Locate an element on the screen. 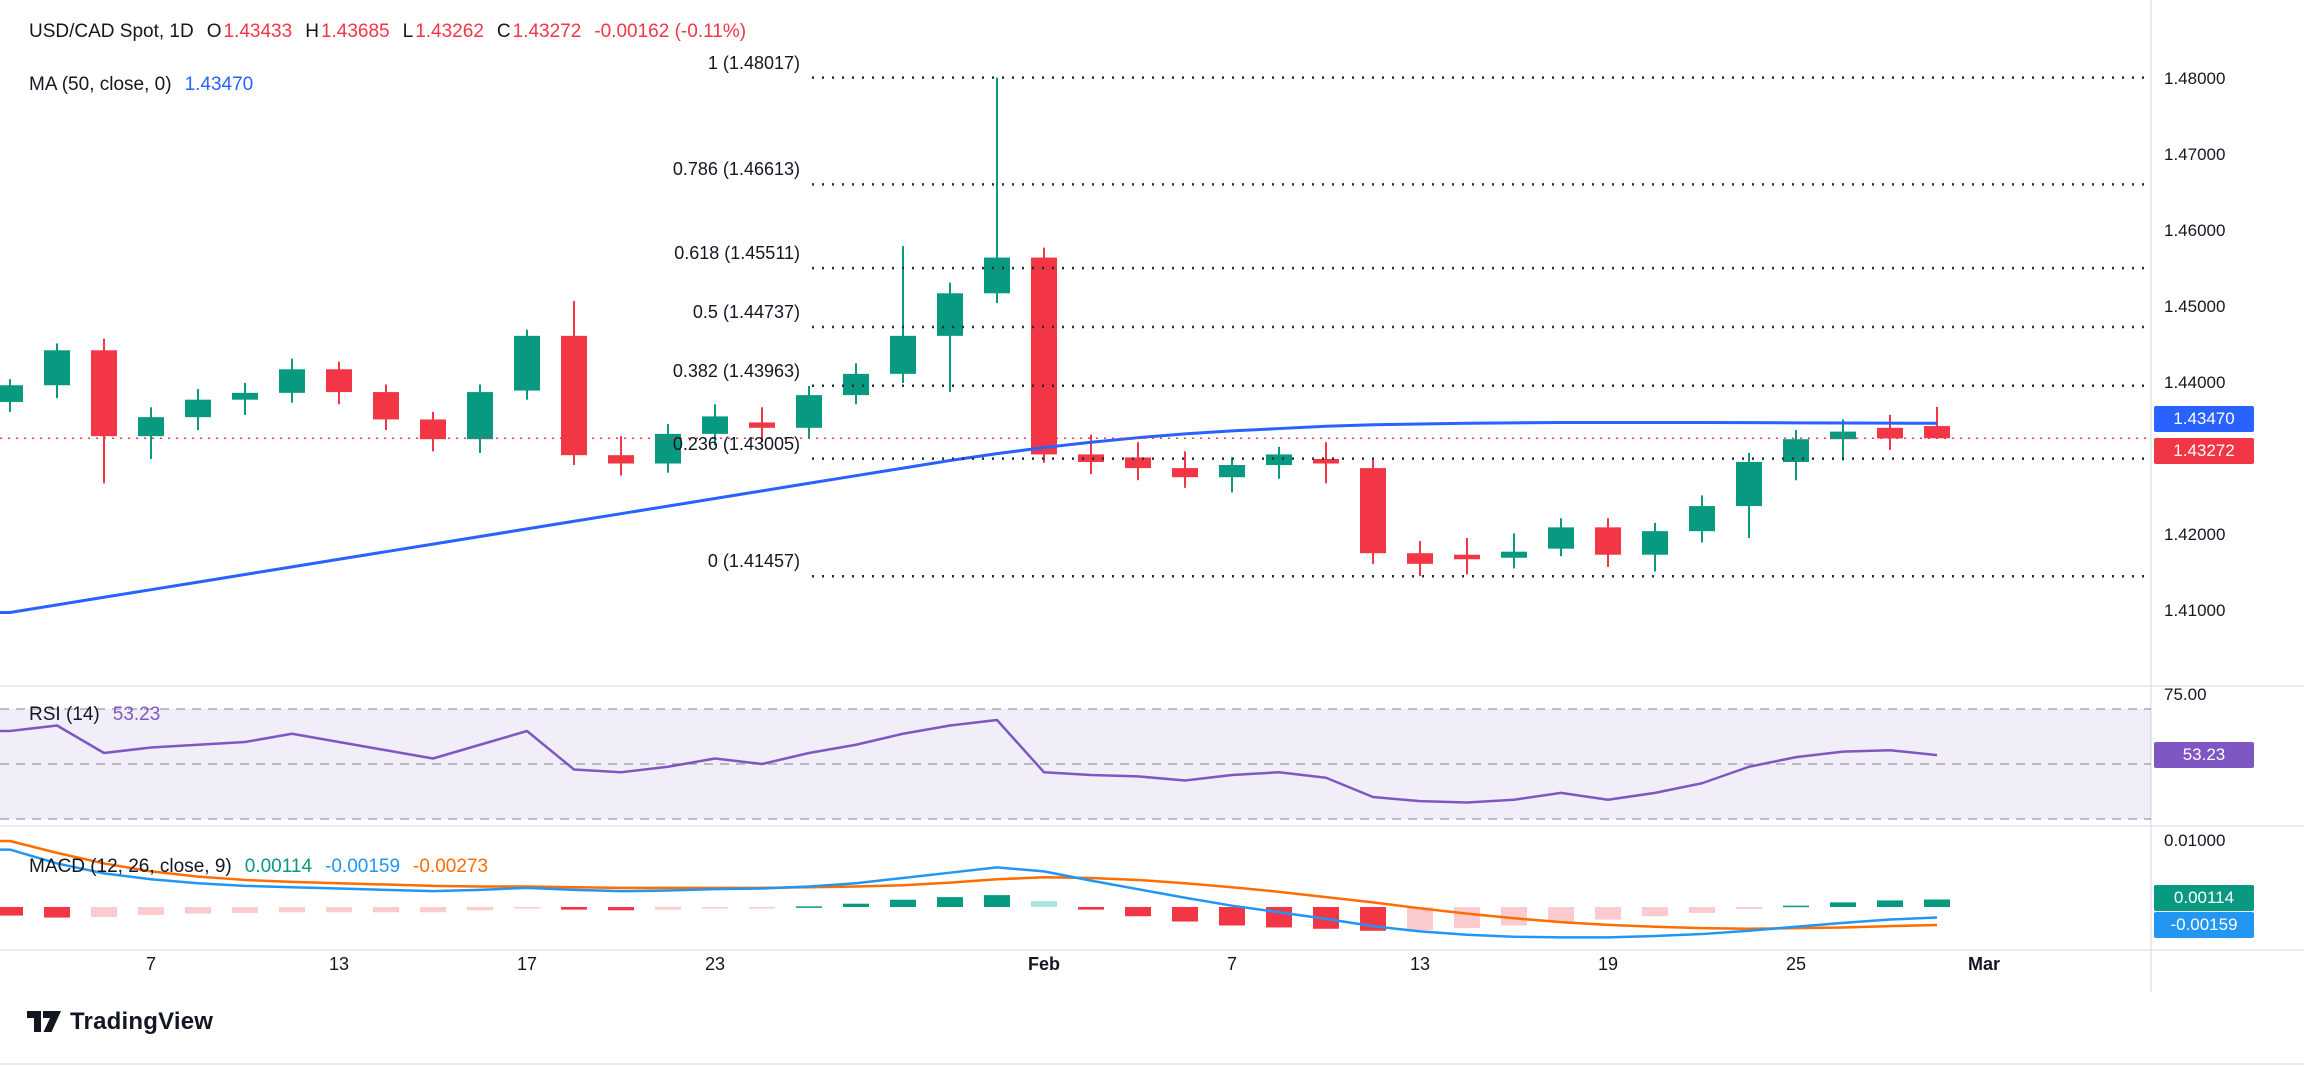 The image size is (2304, 1066). time-axis-label: 19 is located at coordinates (1608, 964).